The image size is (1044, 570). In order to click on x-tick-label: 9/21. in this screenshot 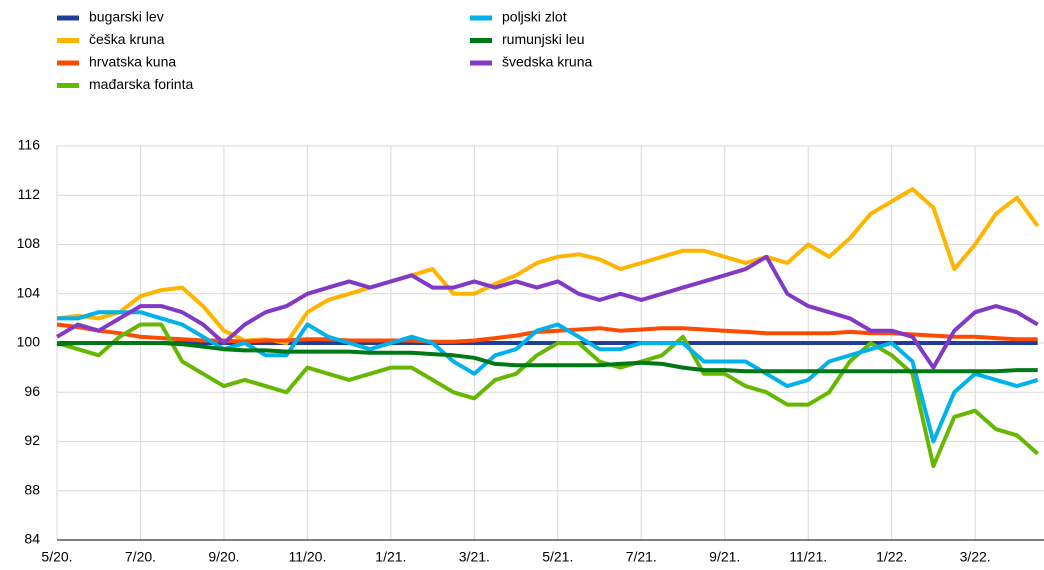, I will do `click(724, 557)`.